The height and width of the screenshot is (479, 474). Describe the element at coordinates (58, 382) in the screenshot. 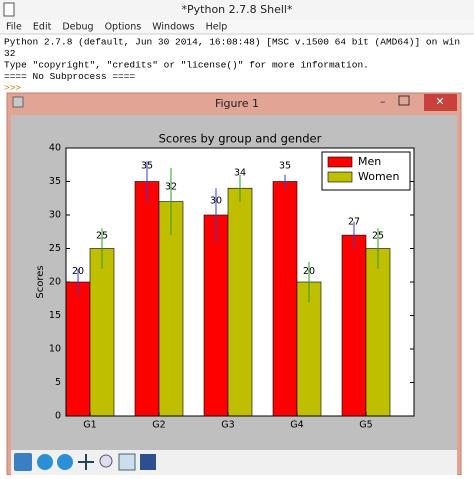

I see `y-tick-label: 5` at that location.